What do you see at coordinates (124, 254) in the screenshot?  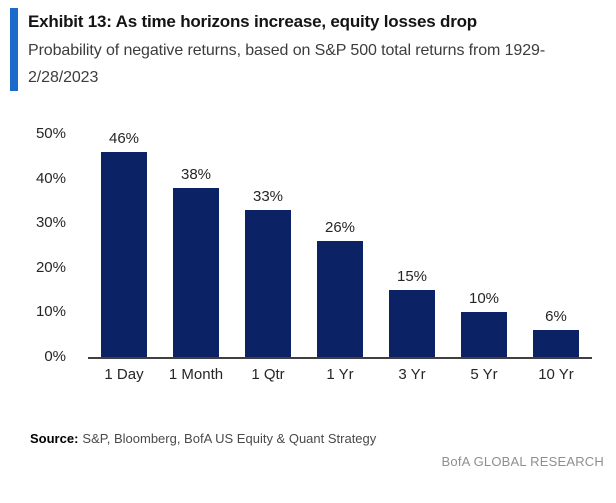 I see `bar-1-day` at bounding box center [124, 254].